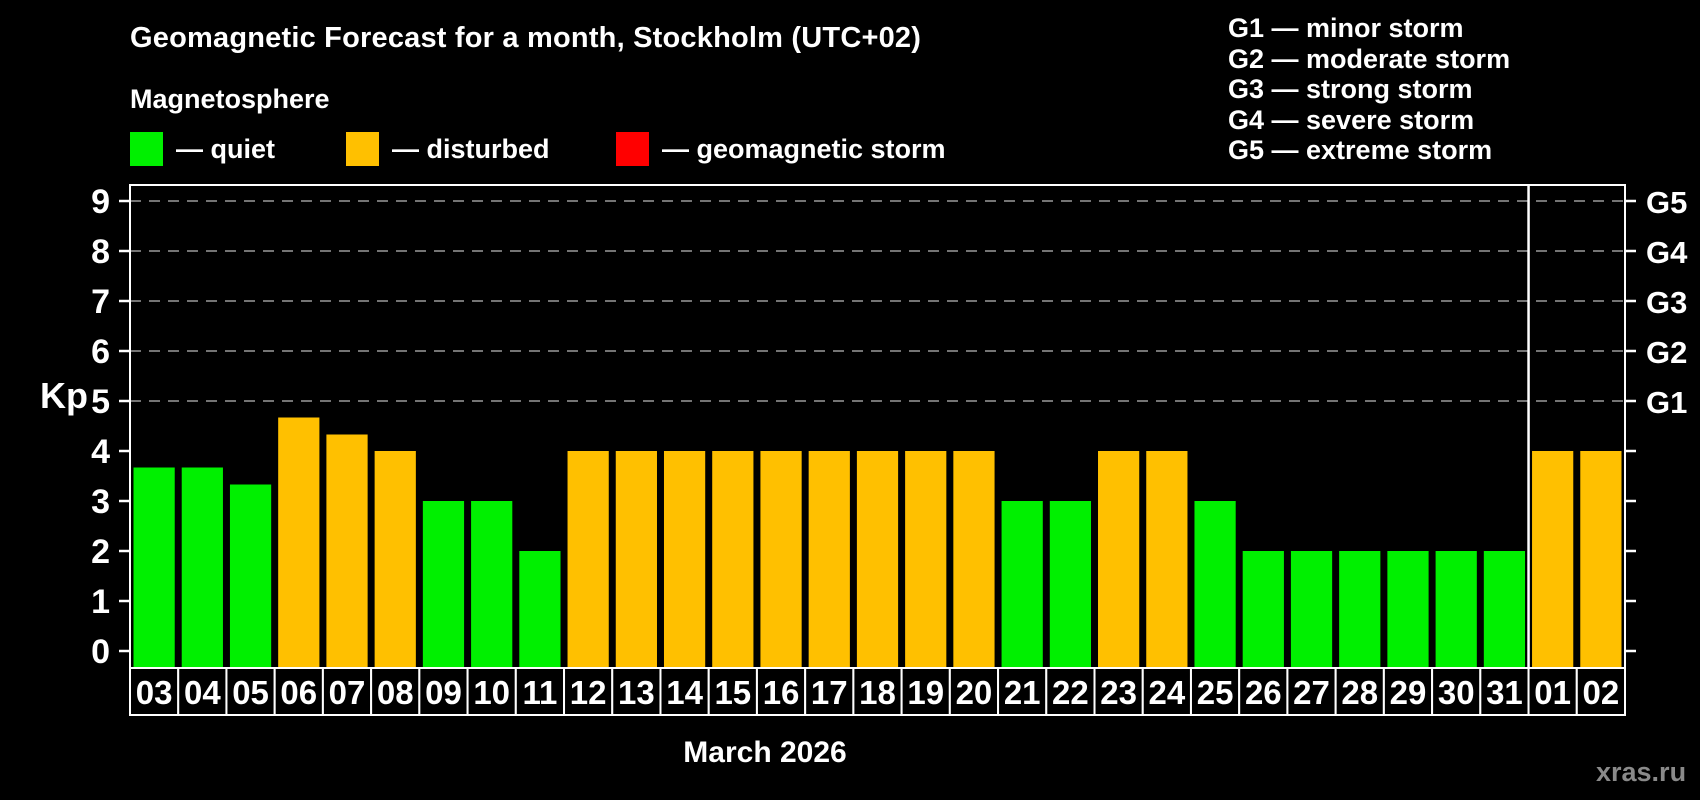 This screenshot has height=800, width=1700. I want to click on g-axis-label-G2: G2, so click(1666, 352).